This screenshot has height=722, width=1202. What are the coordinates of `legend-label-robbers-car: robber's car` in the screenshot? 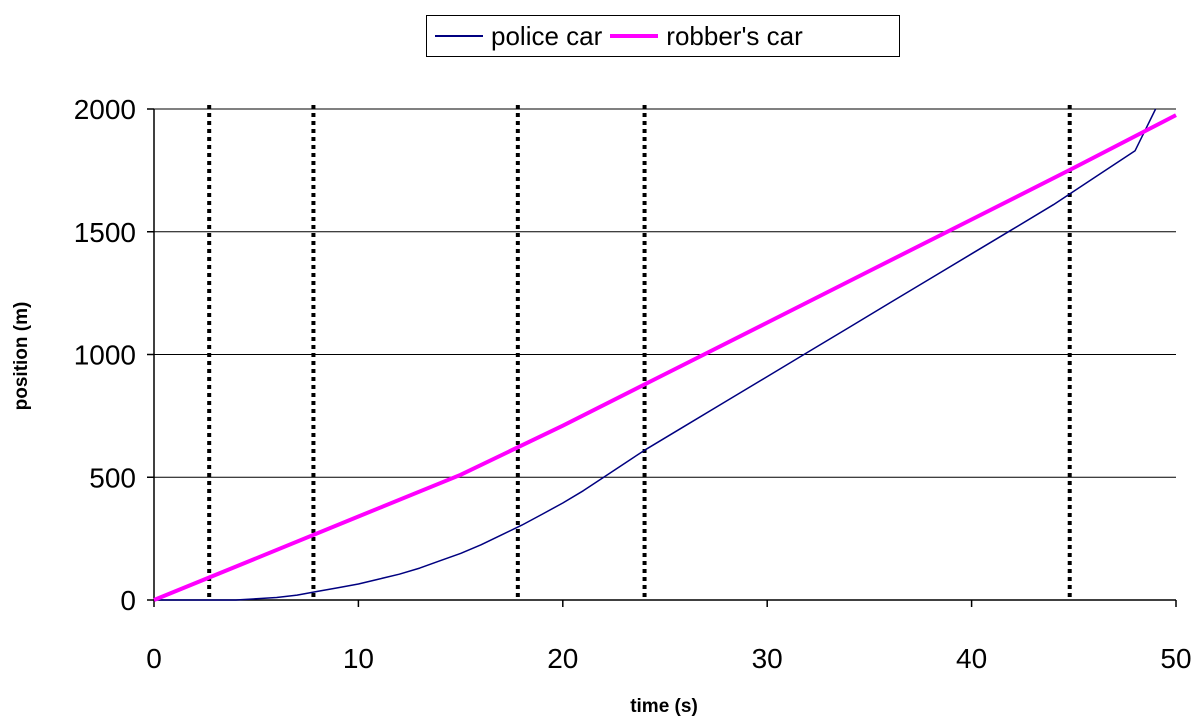 It's located at (734, 35).